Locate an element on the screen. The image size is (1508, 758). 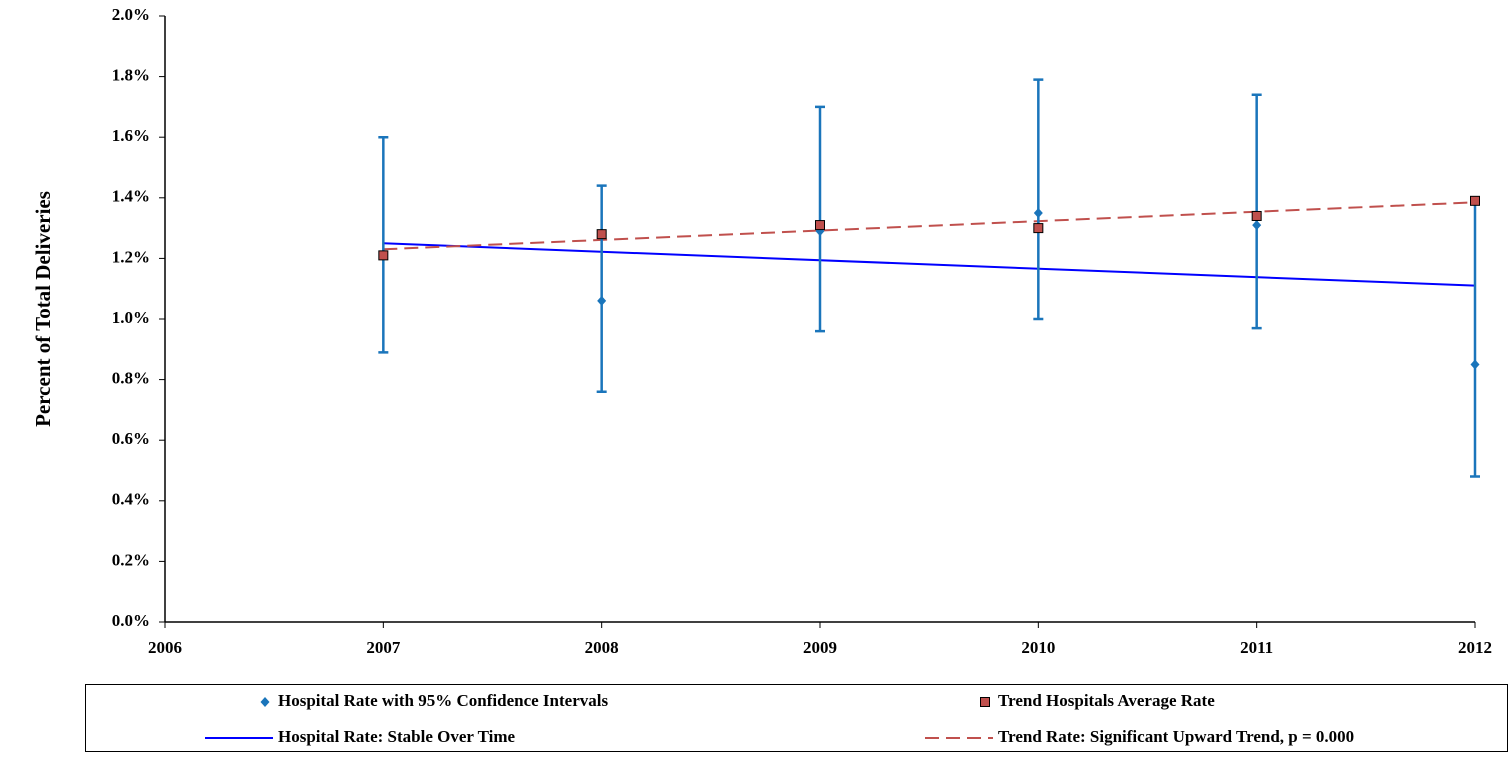
y-tick-label: 1.4% is located at coordinates (131, 196).